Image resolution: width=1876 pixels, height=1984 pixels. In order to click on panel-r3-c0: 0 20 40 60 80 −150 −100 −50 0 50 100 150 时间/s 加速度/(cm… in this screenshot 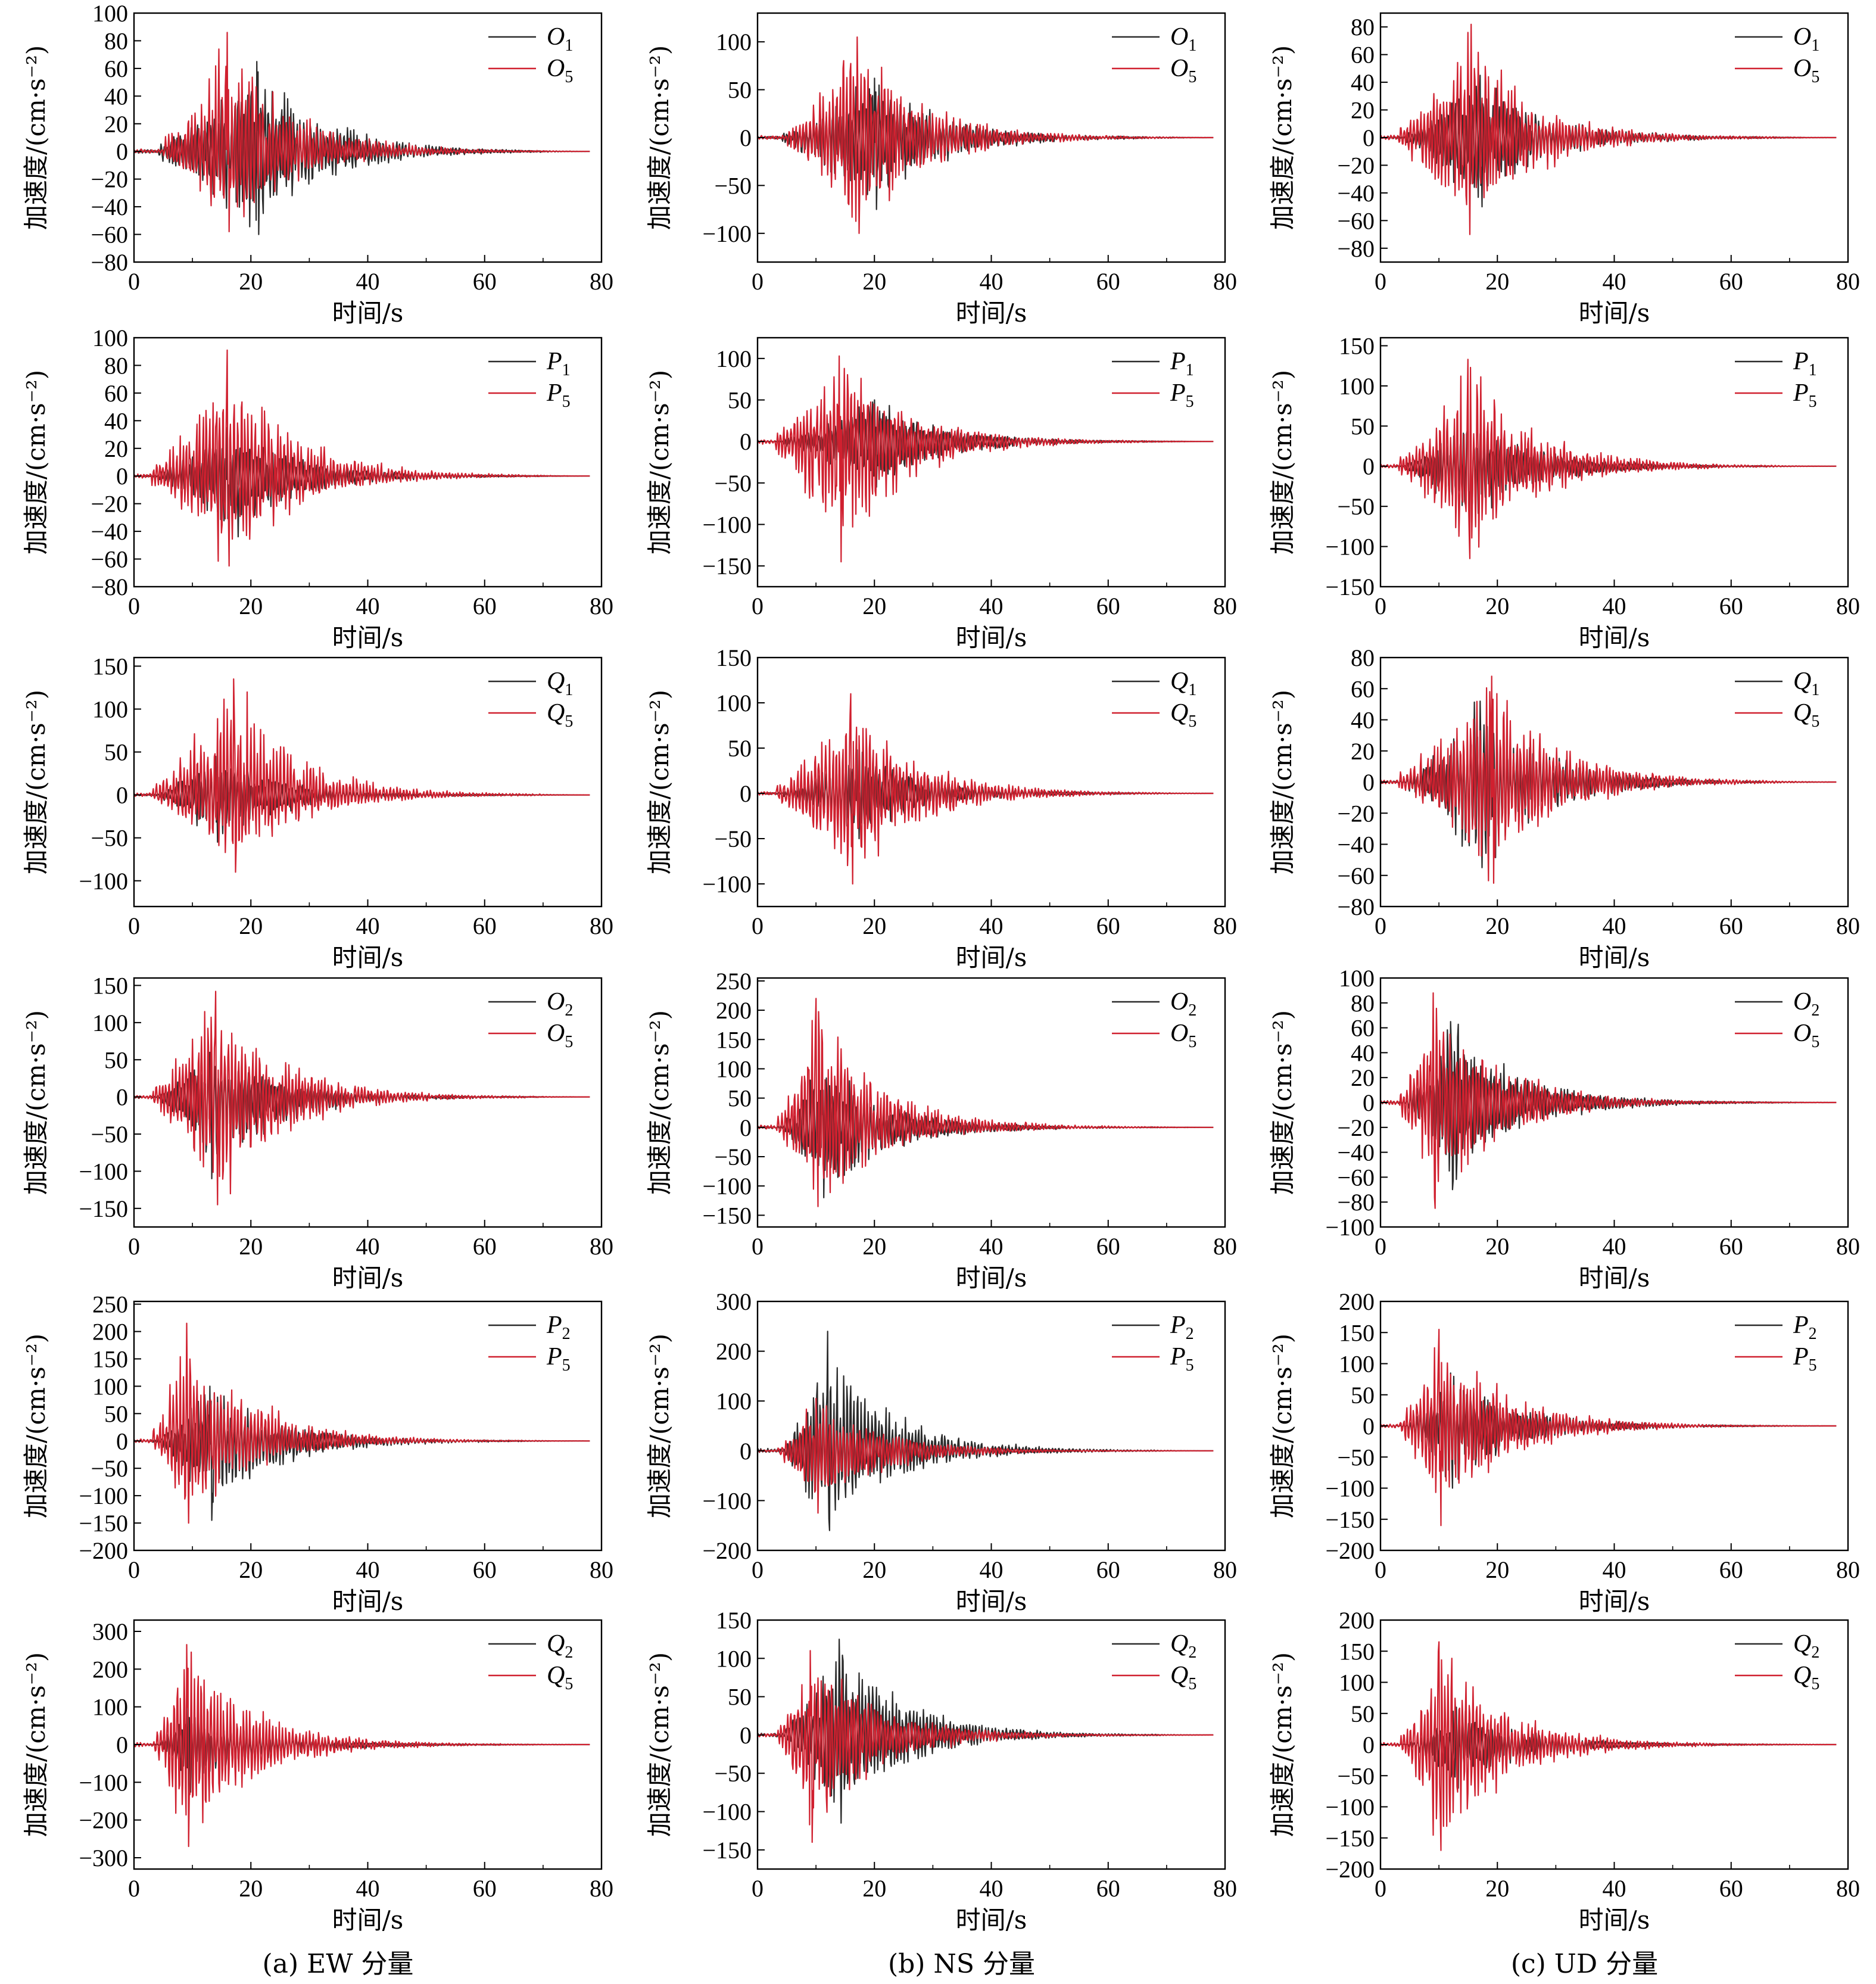, I will do `click(317, 1132)`.